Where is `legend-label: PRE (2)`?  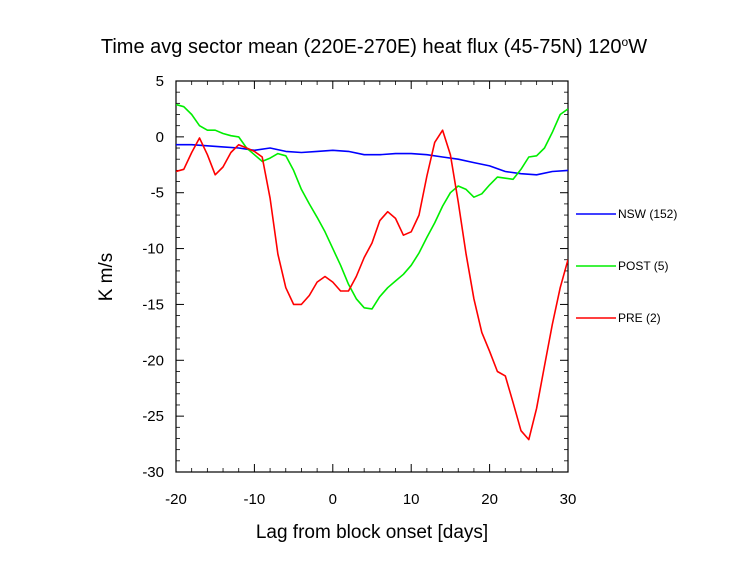 legend-label: PRE (2) is located at coordinates (639, 318).